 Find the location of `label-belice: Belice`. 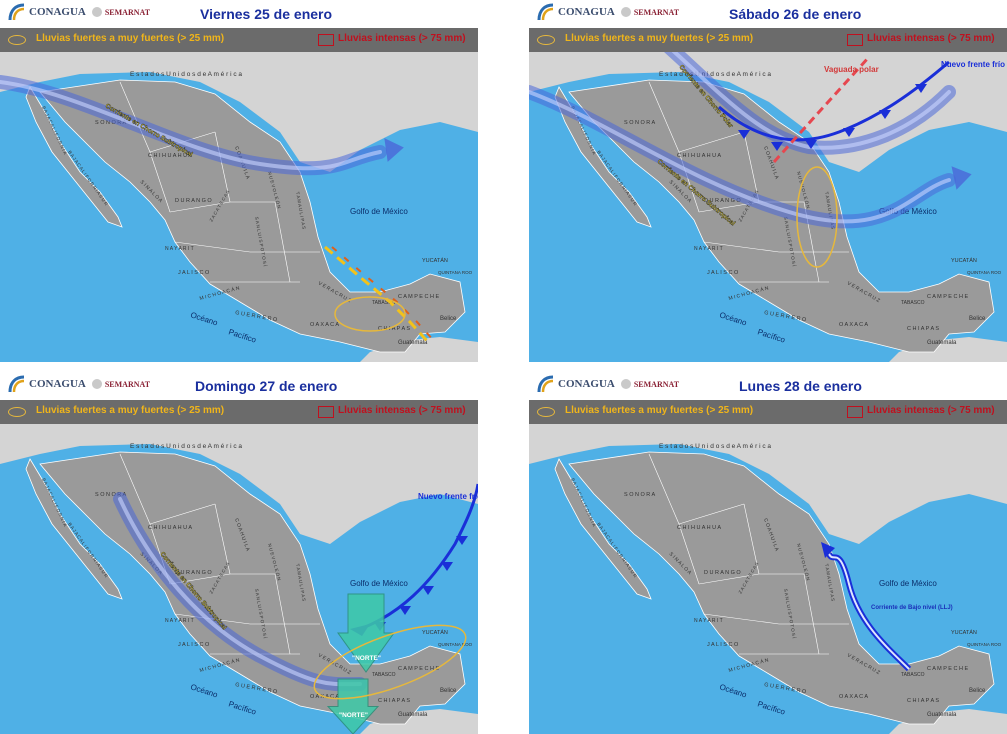

label-belice: Belice is located at coordinates (977, 319).